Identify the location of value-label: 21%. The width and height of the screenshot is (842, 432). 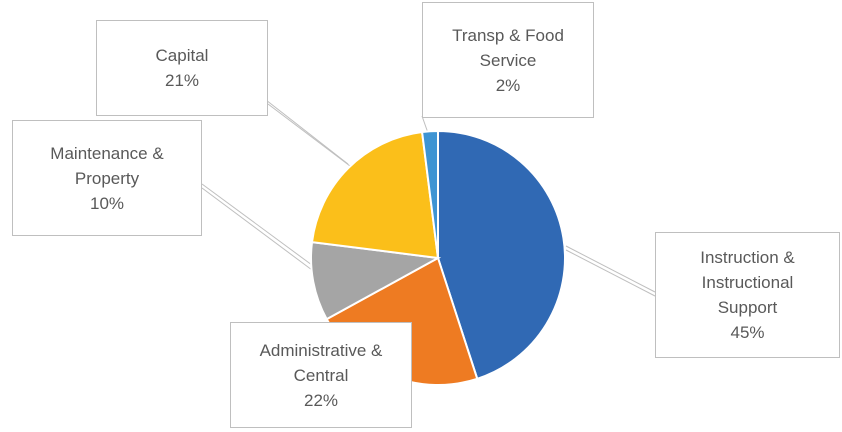
(182, 80).